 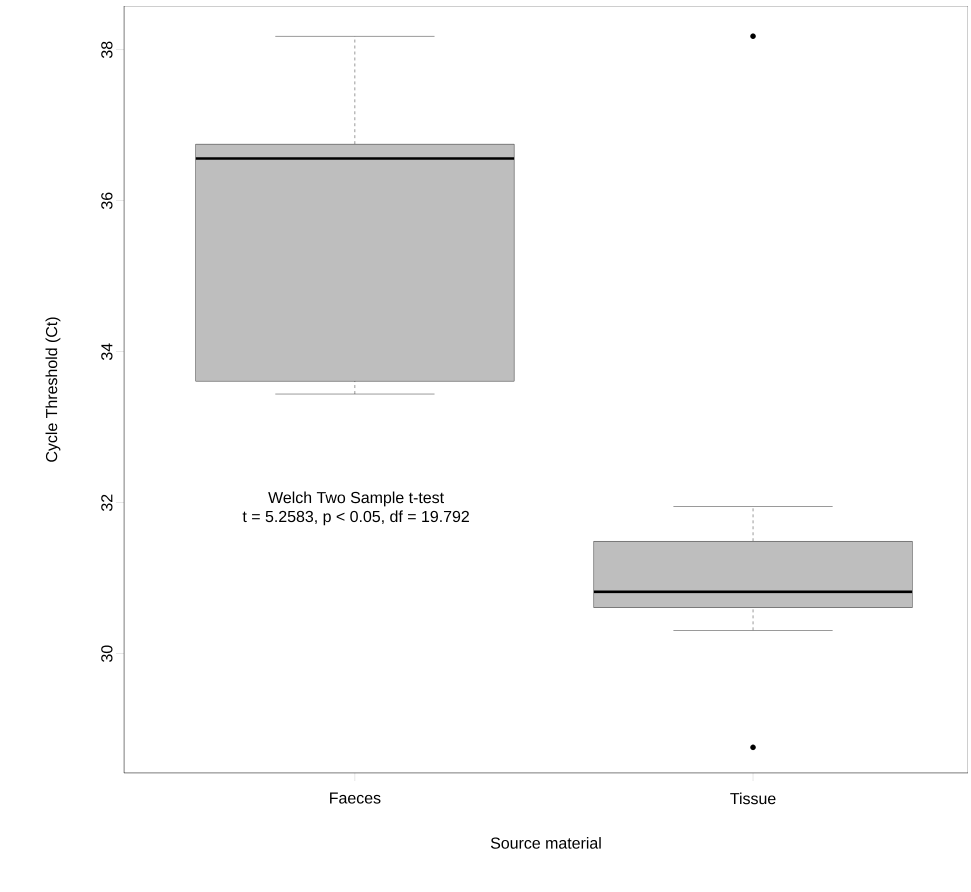 I want to click on y-axis-title: Cycle Threshold (Ct), so click(x=53, y=389).